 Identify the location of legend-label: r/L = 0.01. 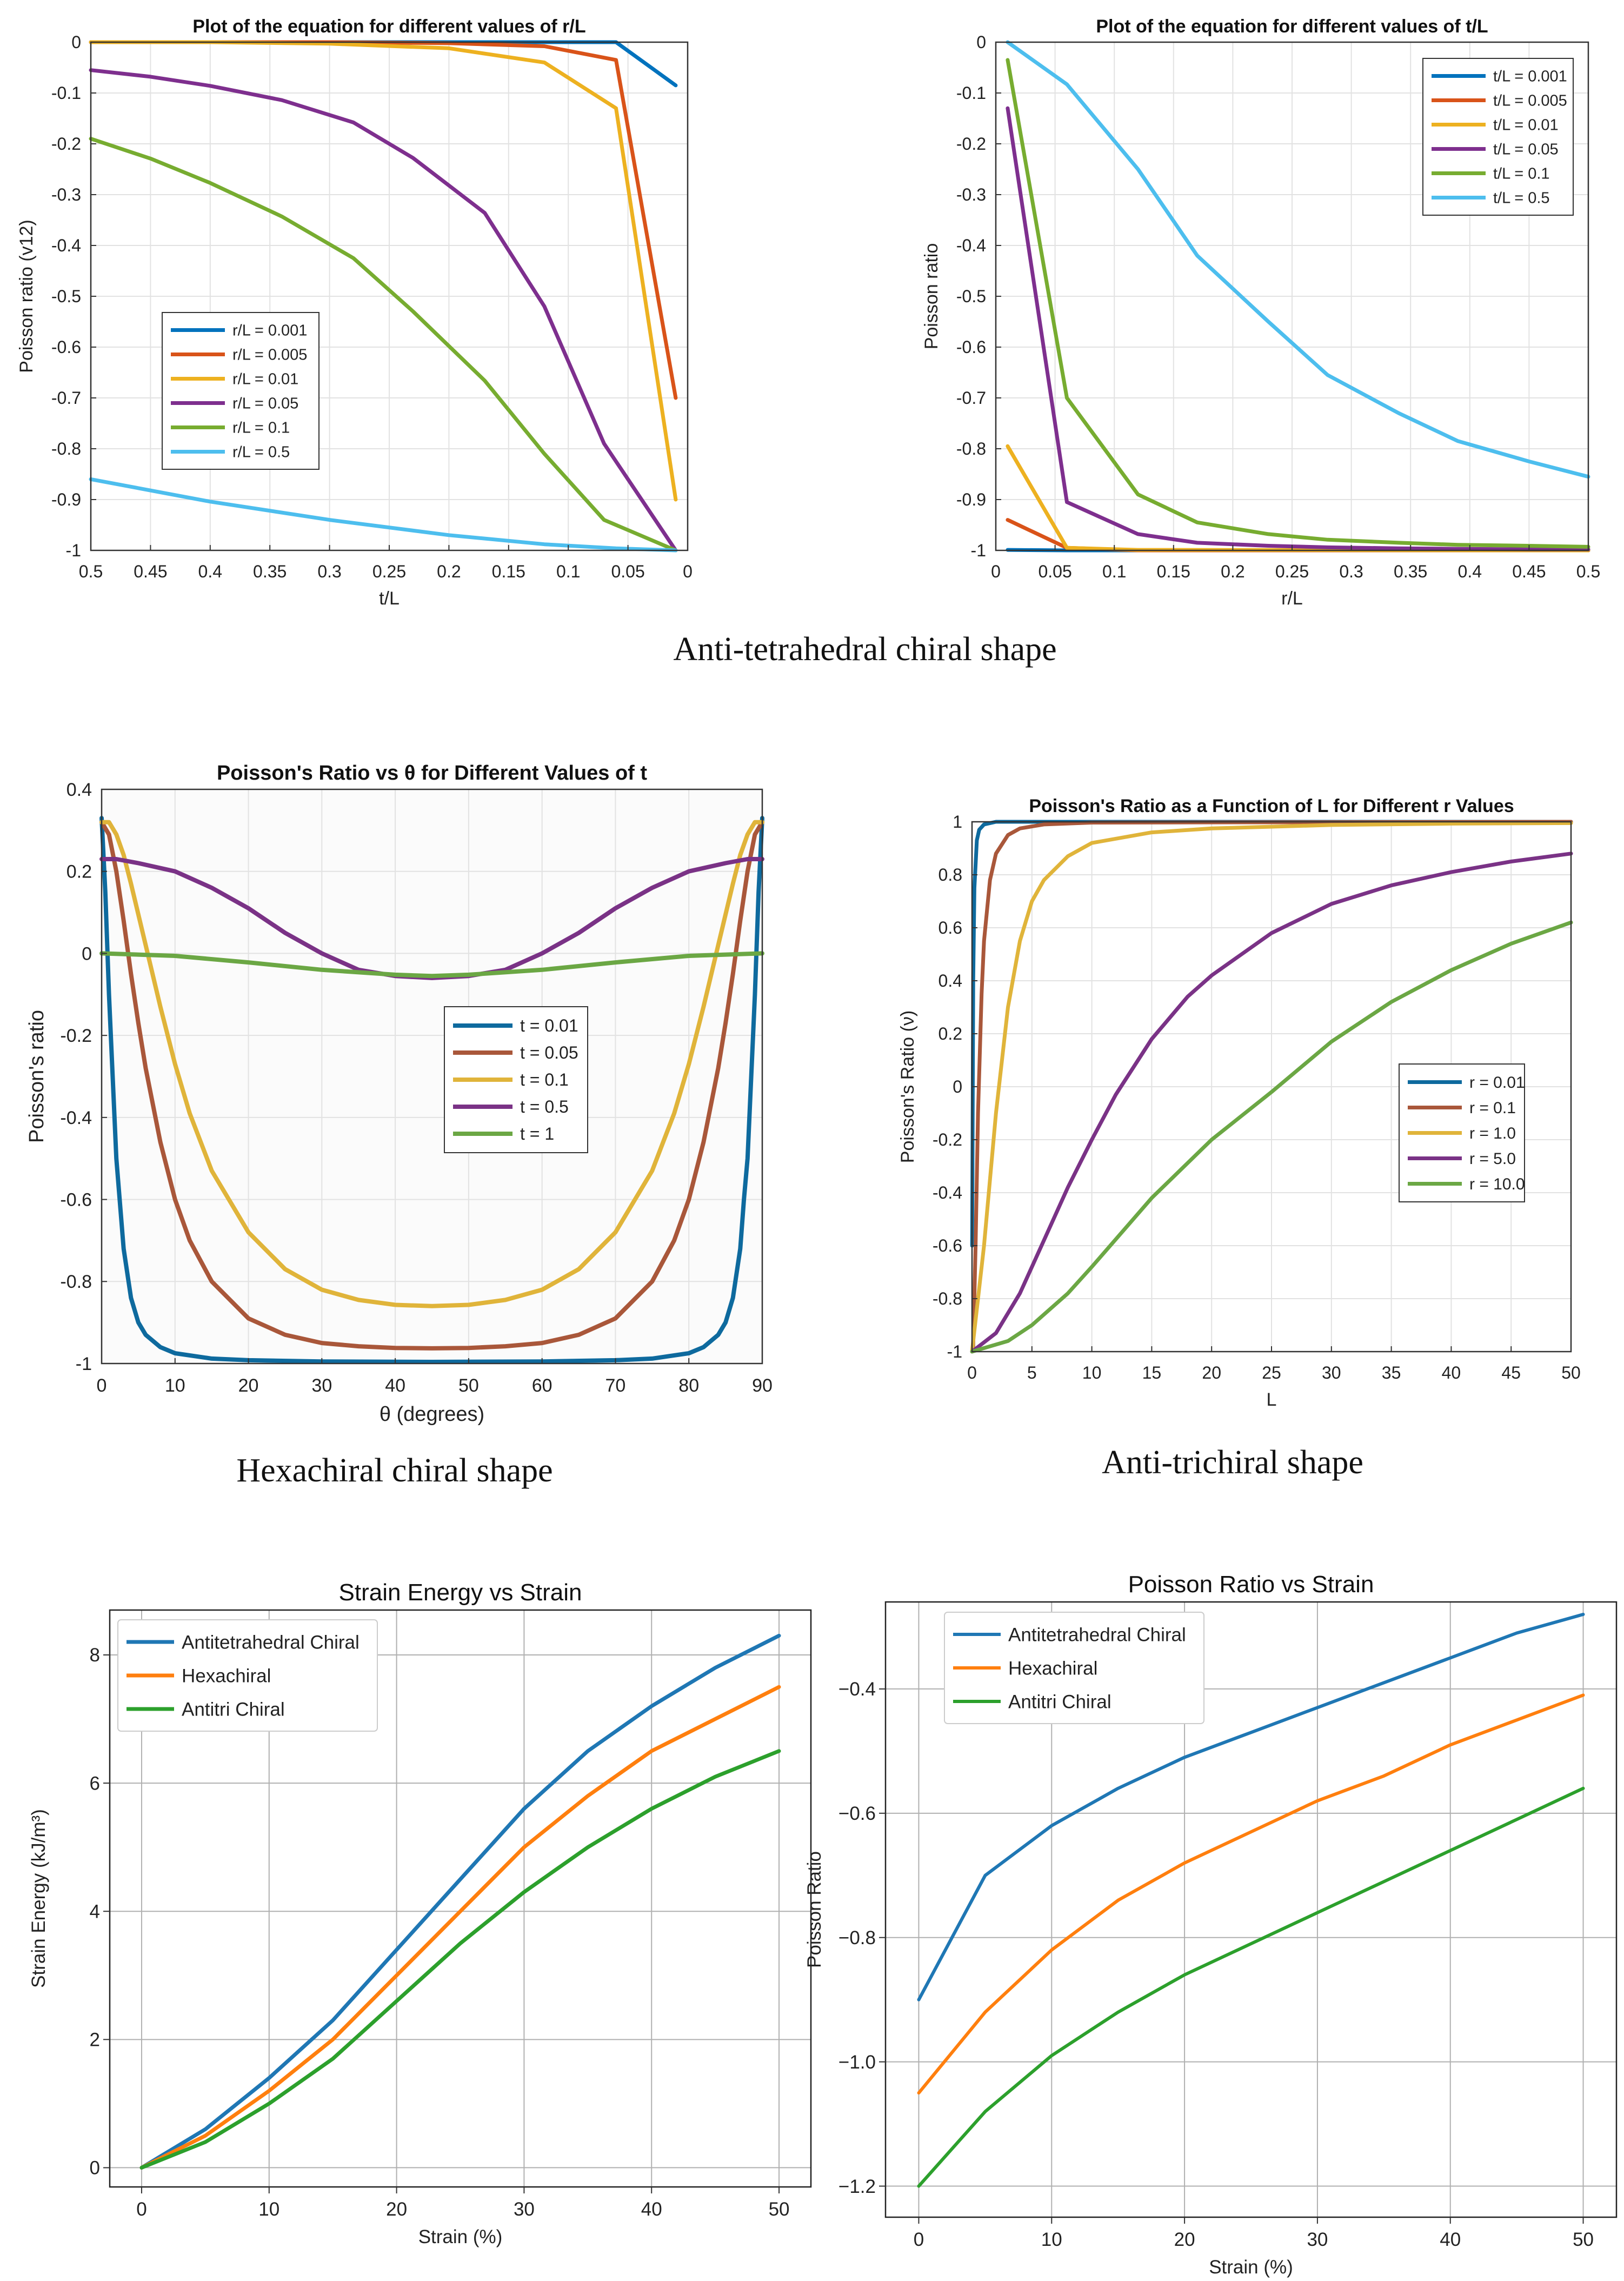
(265, 379).